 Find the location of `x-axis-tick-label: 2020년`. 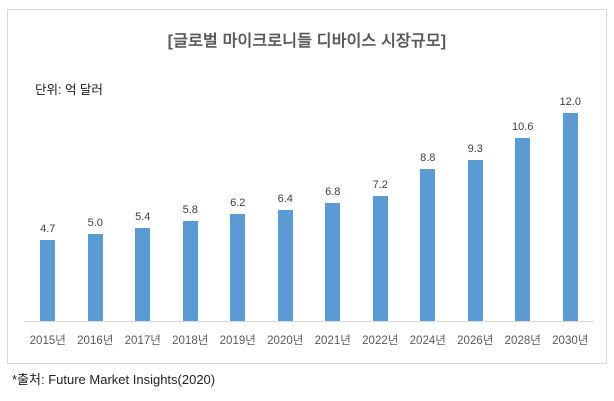

x-axis-tick-label: 2020년 is located at coordinates (285, 341).